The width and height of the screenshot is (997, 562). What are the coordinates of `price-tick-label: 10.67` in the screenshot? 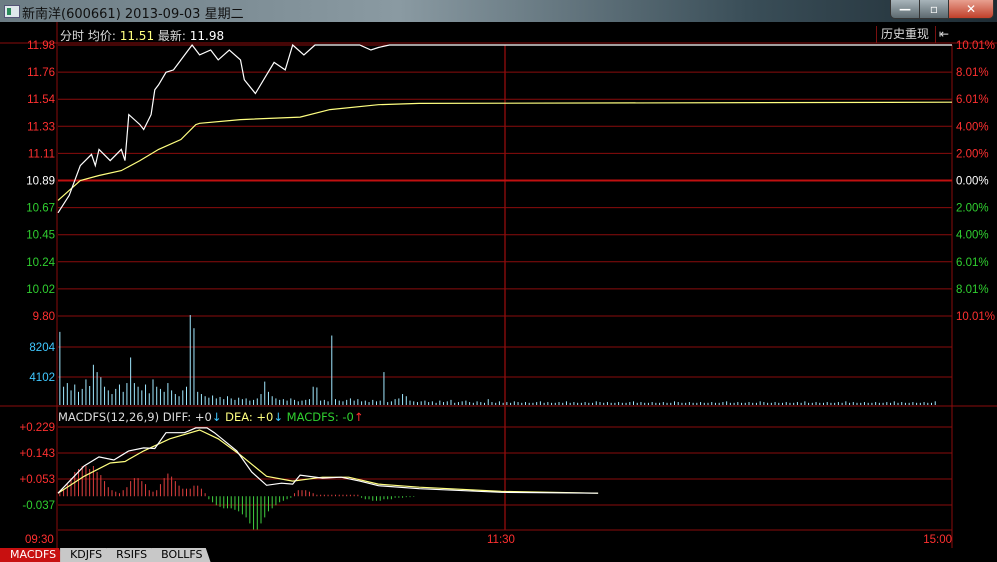 It's located at (40, 209).